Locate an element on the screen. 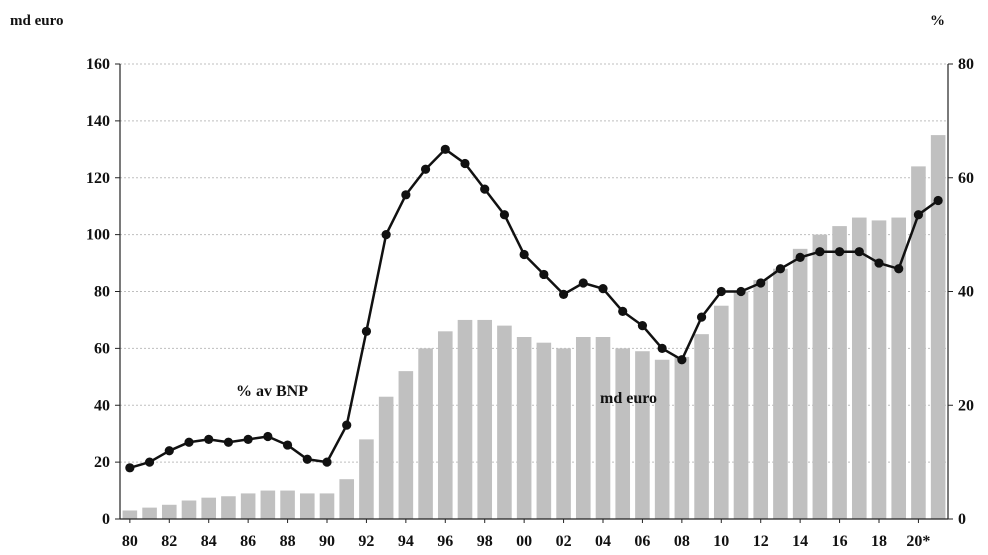  x-tick-label: 96 is located at coordinates (445, 541).